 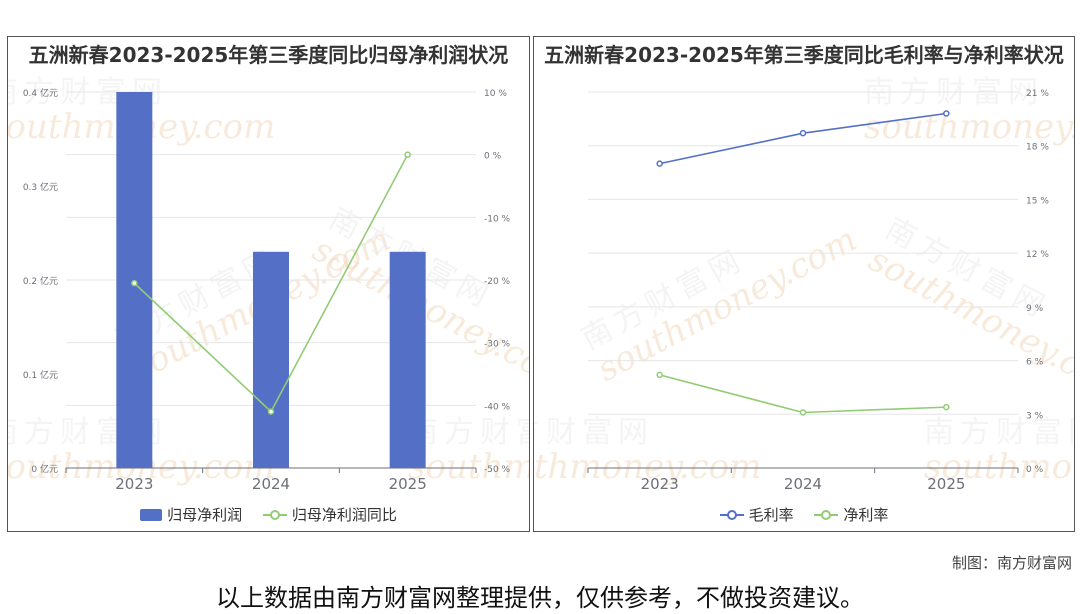 I want to click on chart-title: 五洲新春2023-2025年第三季度同比归母净利润状况, so click(x=268, y=55).